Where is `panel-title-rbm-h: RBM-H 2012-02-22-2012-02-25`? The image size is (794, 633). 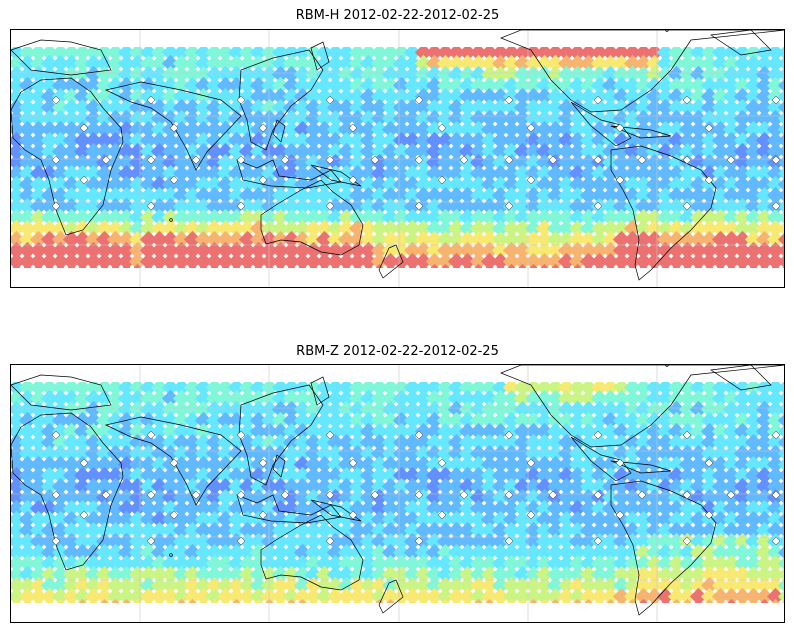 panel-title-rbm-h: RBM-H 2012-02-22-2012-02-25 is located at coordinates (397, 15).